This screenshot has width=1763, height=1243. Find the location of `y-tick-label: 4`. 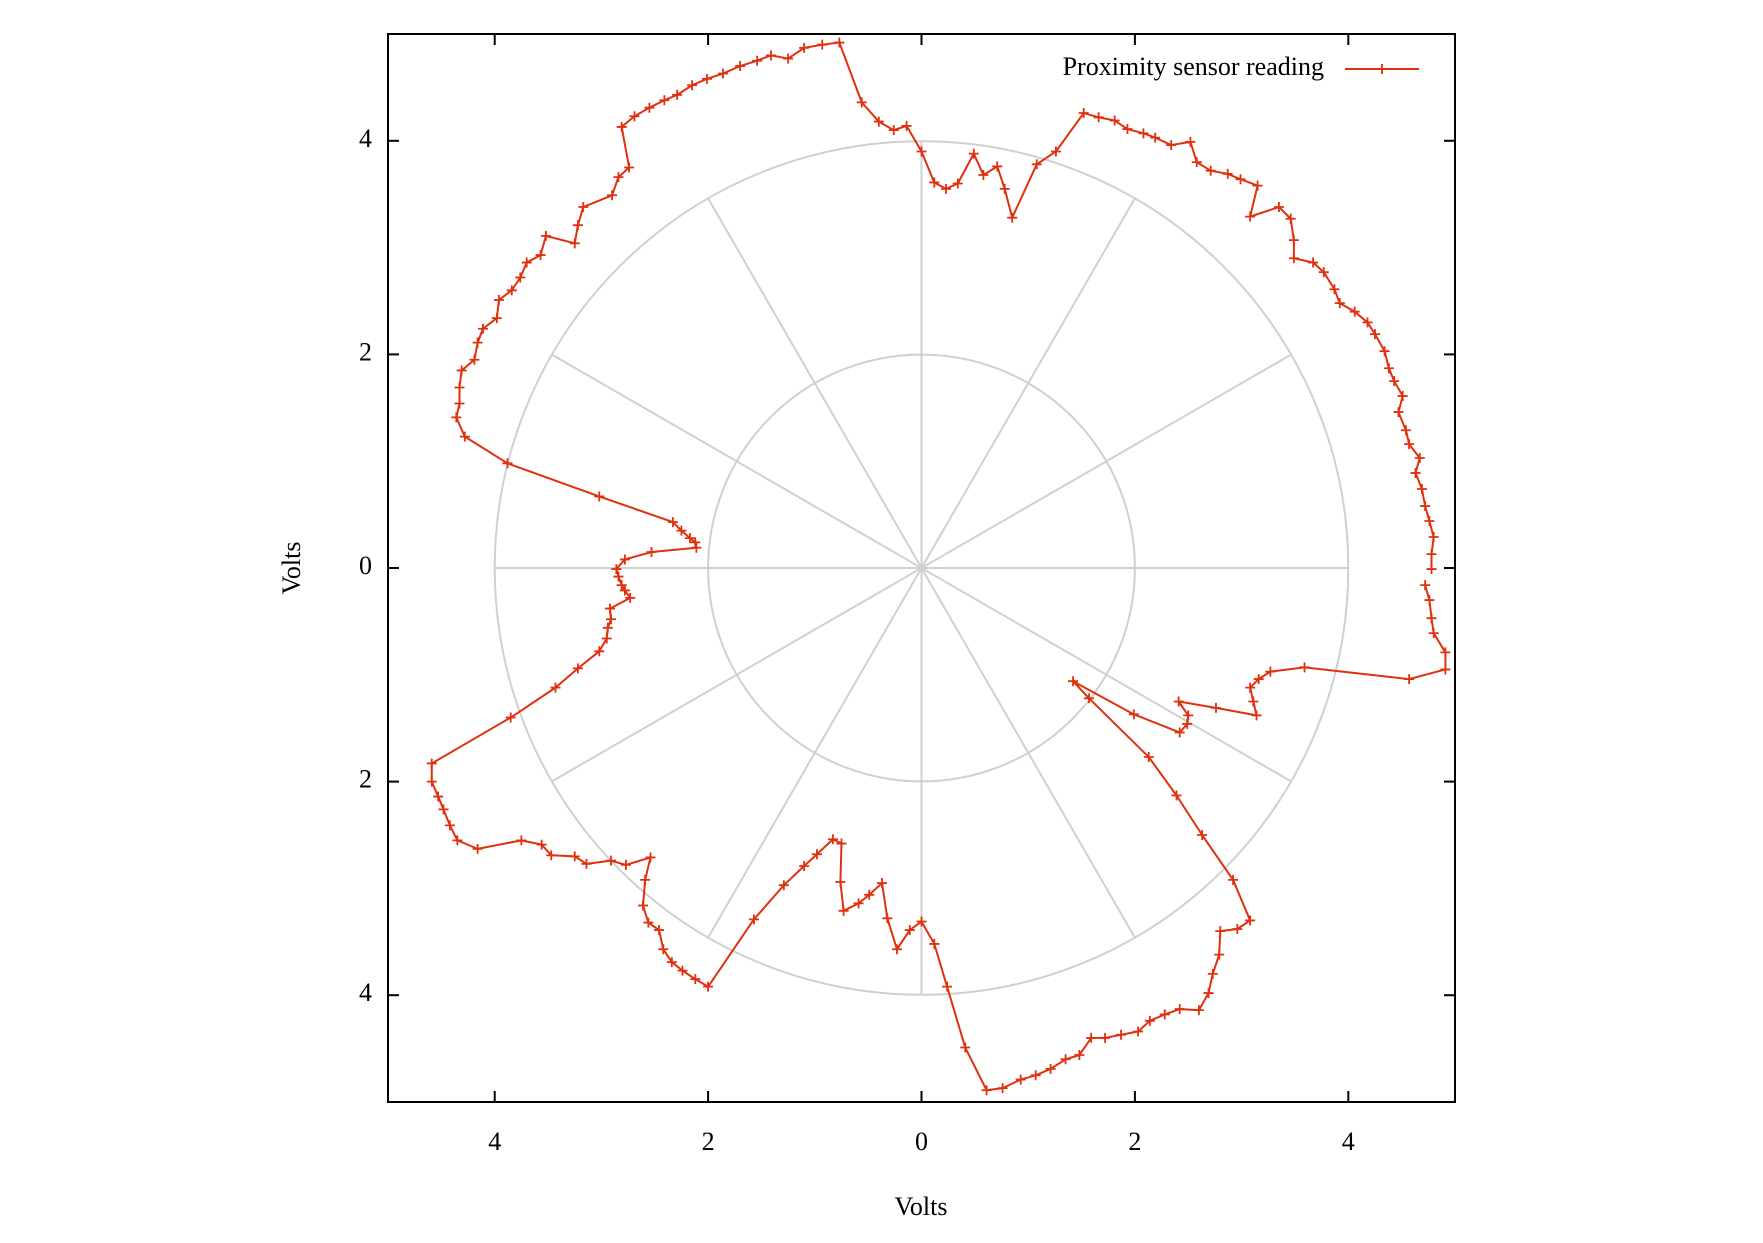

y-tick-label: 4 is located at coordinates (365, 138).